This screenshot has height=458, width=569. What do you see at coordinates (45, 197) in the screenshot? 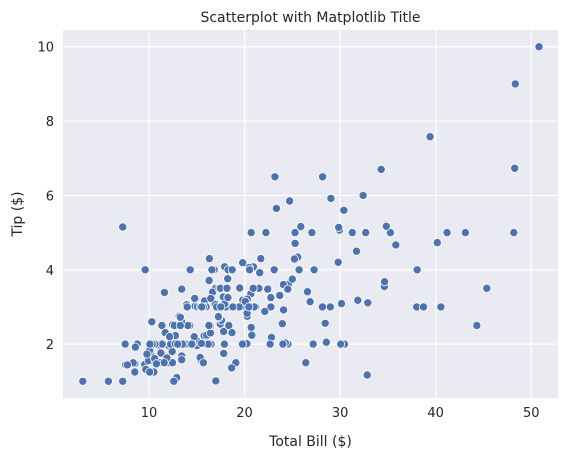
I see `y-axis-ticks: 2 4 6 8 10` at bounding box center [45, 197].